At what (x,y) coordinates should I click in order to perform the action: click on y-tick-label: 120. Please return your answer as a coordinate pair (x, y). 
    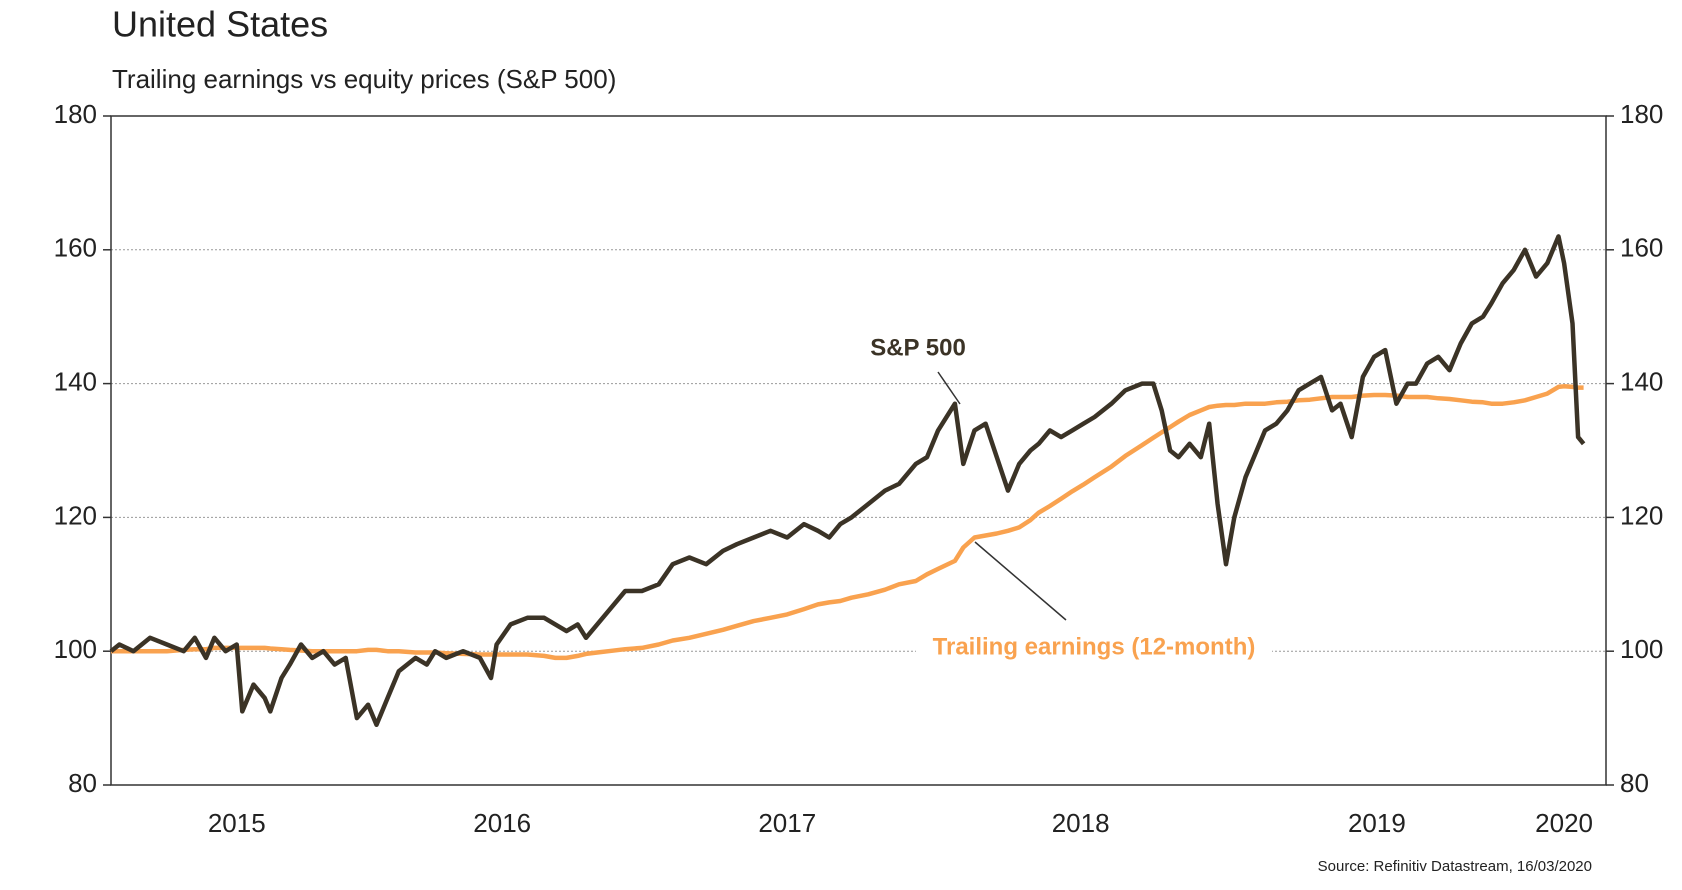
    Looking at the image, I should click on (75, 515).